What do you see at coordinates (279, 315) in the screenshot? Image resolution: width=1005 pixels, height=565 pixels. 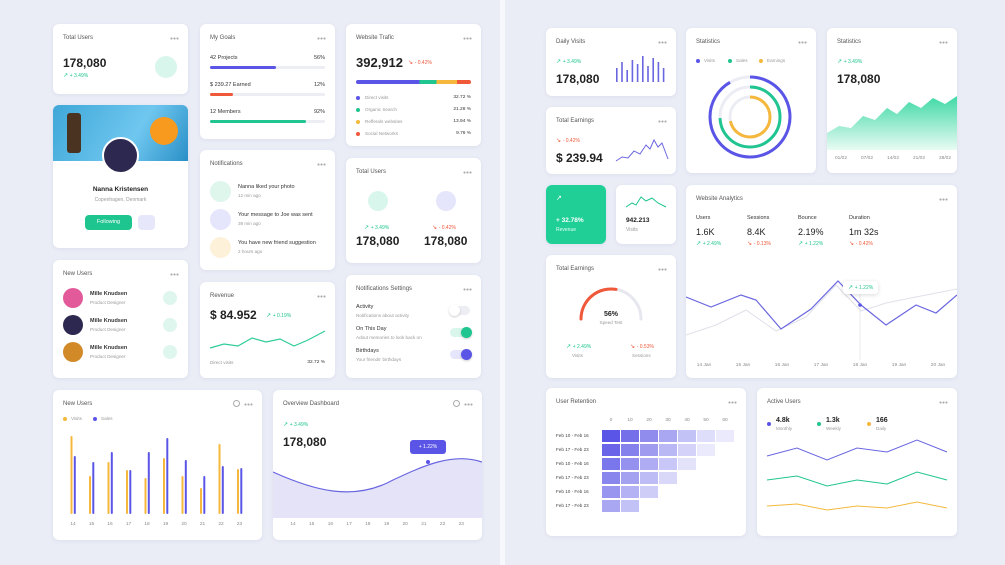 I see `change: + 0.19%` at bounding box center [279, 315].